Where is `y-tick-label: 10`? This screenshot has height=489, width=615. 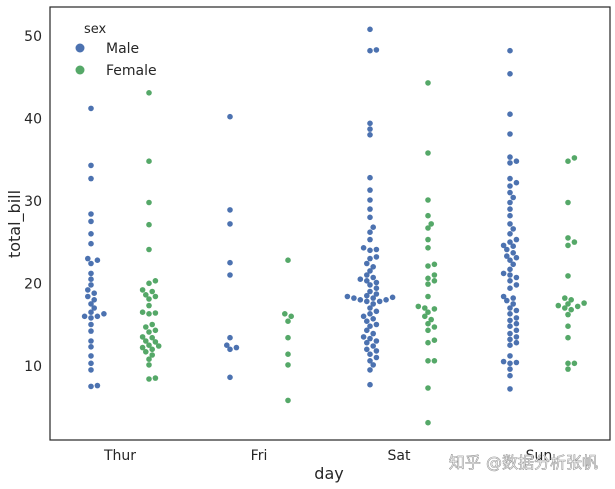 y-tick-label: 10 is located at coordinates (33, 367).